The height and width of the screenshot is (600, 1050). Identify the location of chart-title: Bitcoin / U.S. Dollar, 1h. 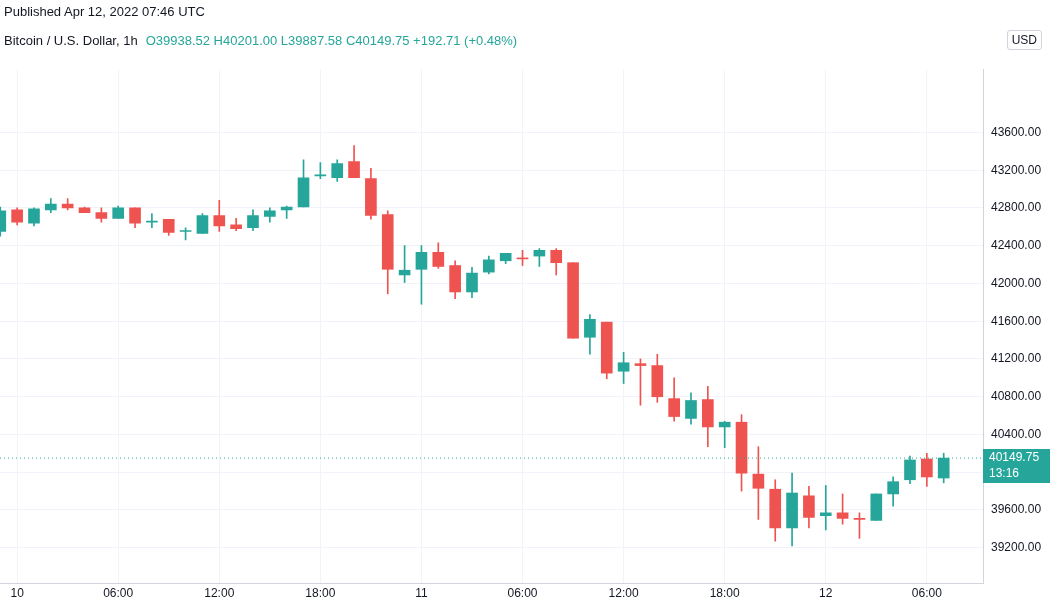
(71, 40).